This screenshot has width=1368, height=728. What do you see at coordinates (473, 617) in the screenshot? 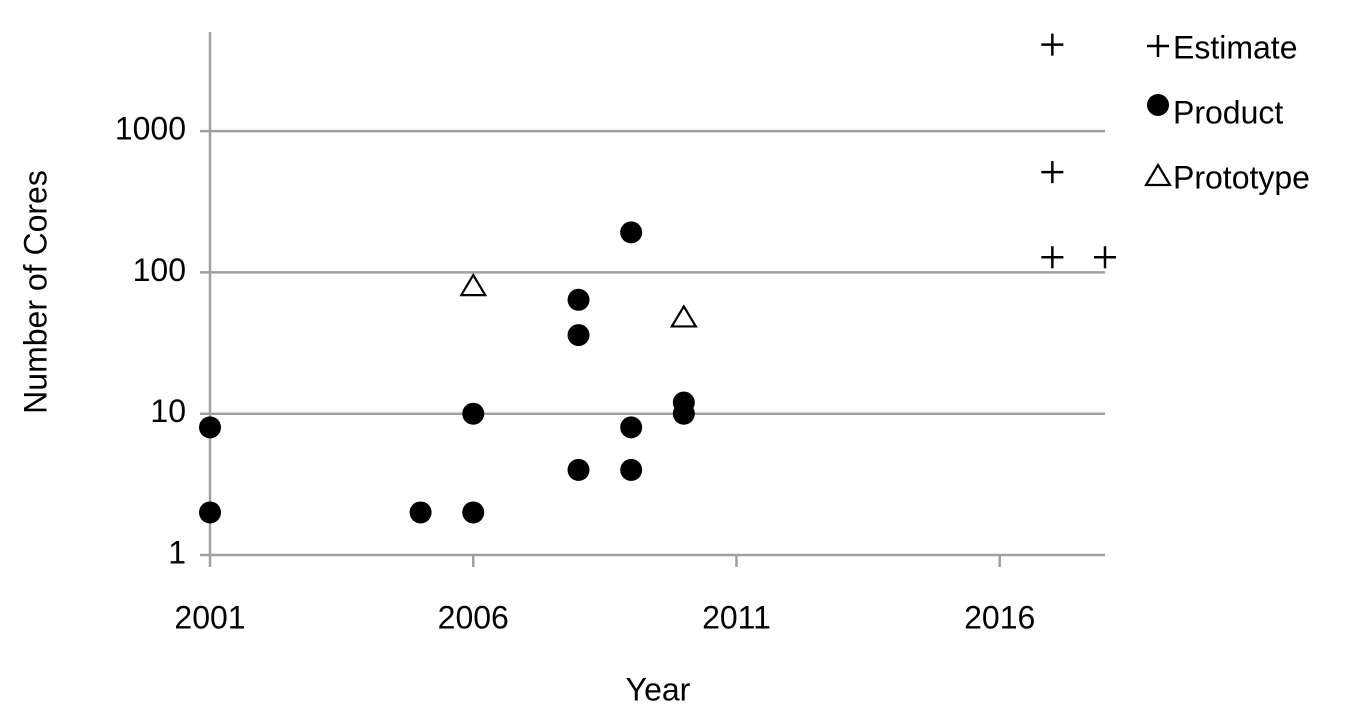
I see `x-tick-label: 2006` at bounding box center [473, 617].